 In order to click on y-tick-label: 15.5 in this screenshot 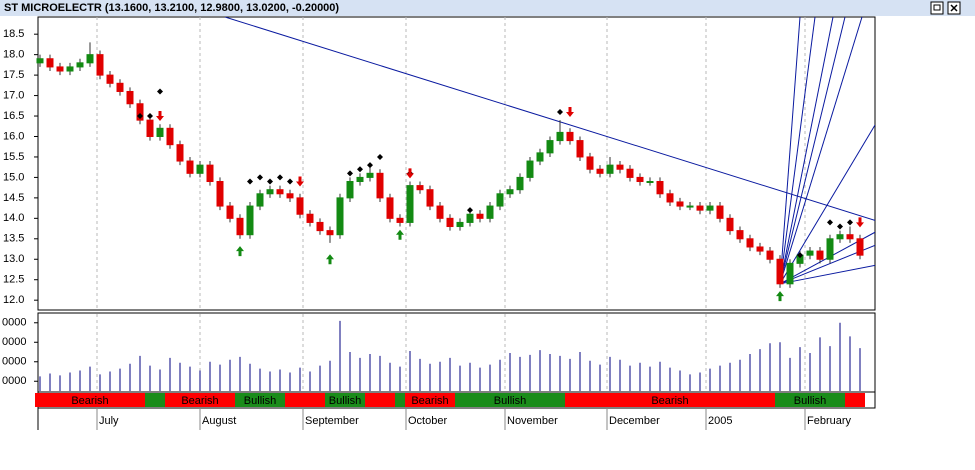, I will do `click(13, 157)`.